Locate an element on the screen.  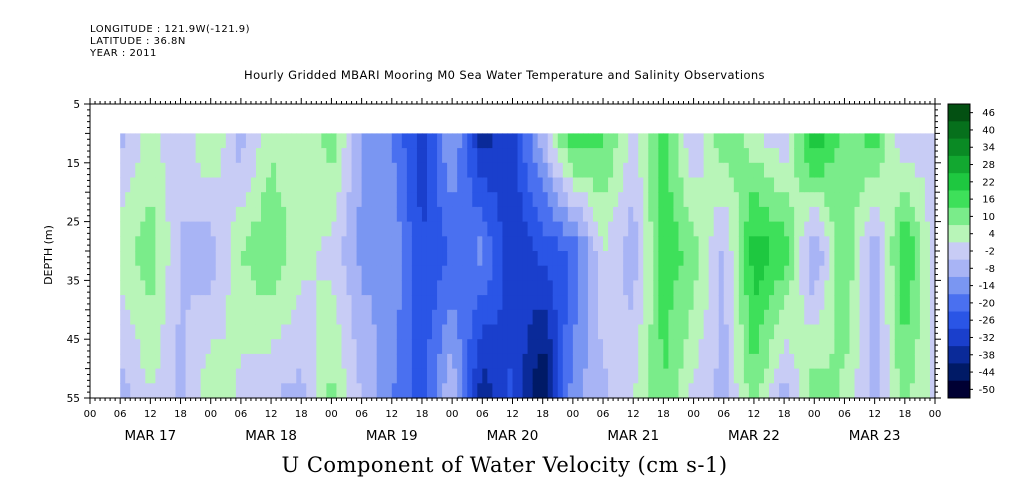
colorbar-label: -38 is located at coordinates (987, 355).